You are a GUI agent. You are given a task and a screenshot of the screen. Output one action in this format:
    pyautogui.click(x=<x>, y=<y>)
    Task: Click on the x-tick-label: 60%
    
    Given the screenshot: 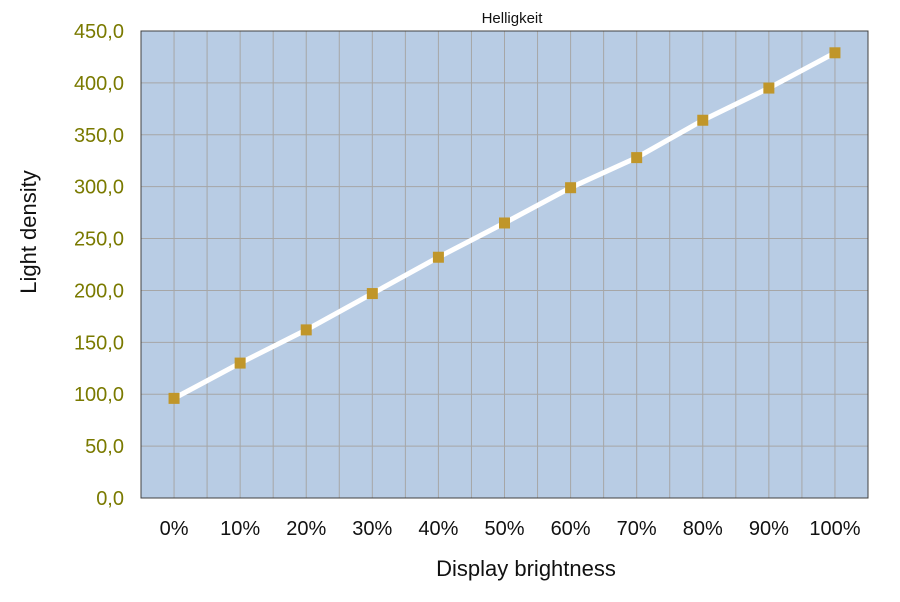 What is the action you would take?
    pyautogui.click(x=571, y=529)
    